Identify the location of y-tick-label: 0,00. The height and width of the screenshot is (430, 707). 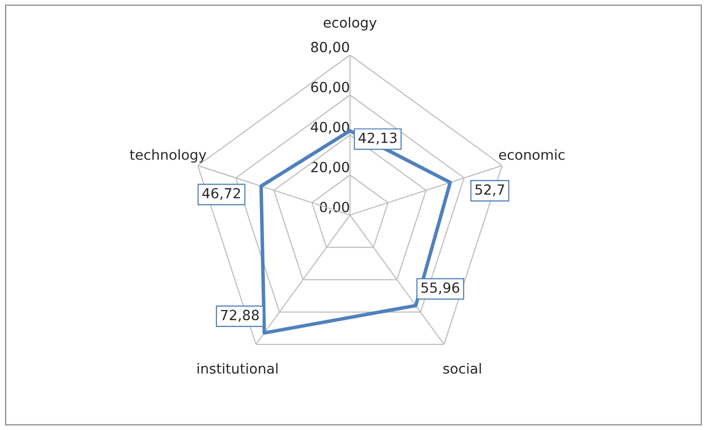
(335, 208).